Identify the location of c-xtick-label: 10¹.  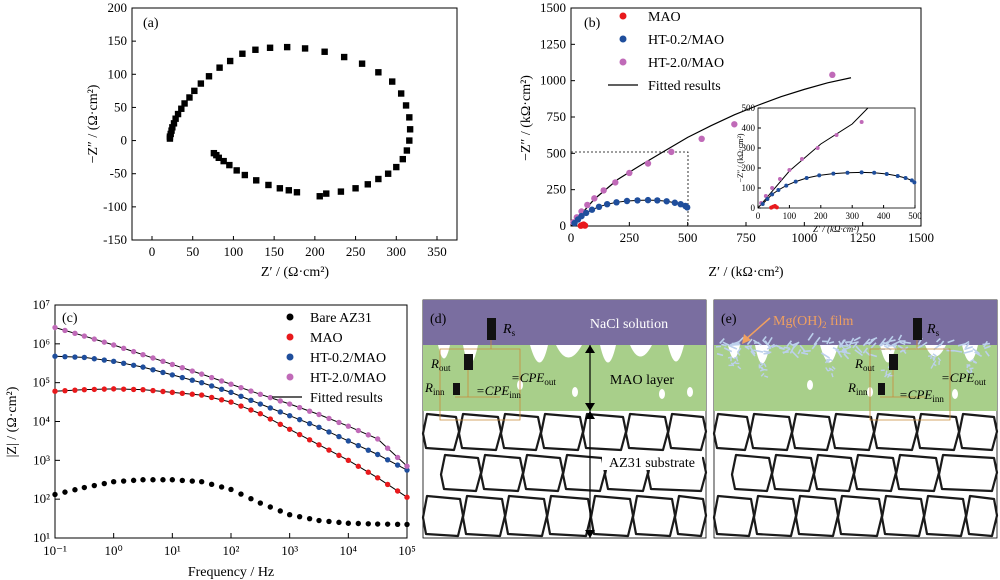
(172, 550).